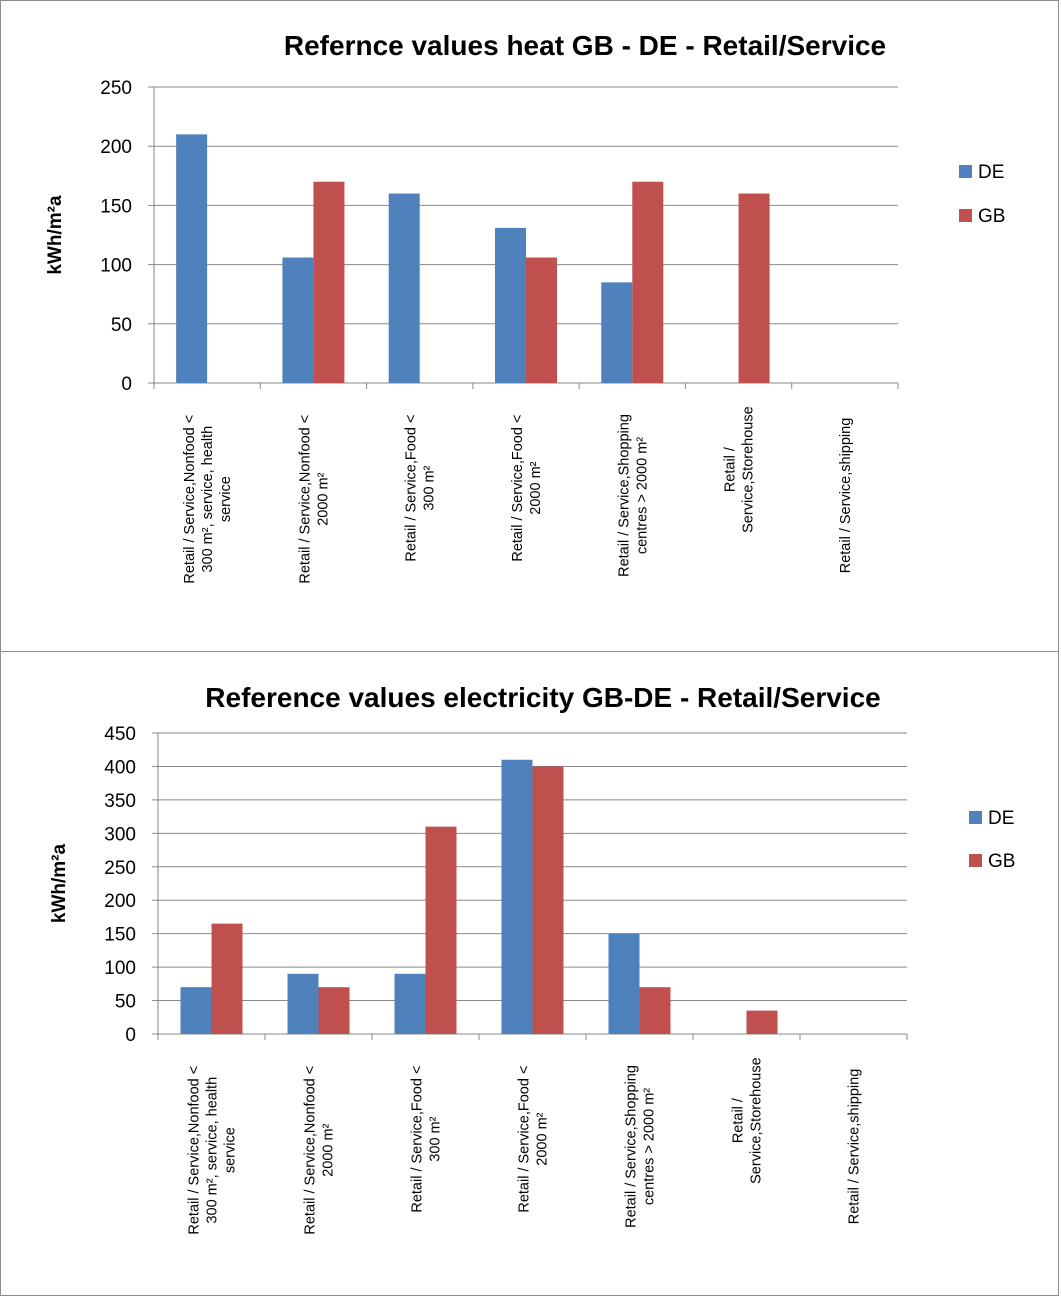 The height and width of the screenshot is (1296, 1061). I want to click on elec-y-tick-label: 450, so click(120, 734).